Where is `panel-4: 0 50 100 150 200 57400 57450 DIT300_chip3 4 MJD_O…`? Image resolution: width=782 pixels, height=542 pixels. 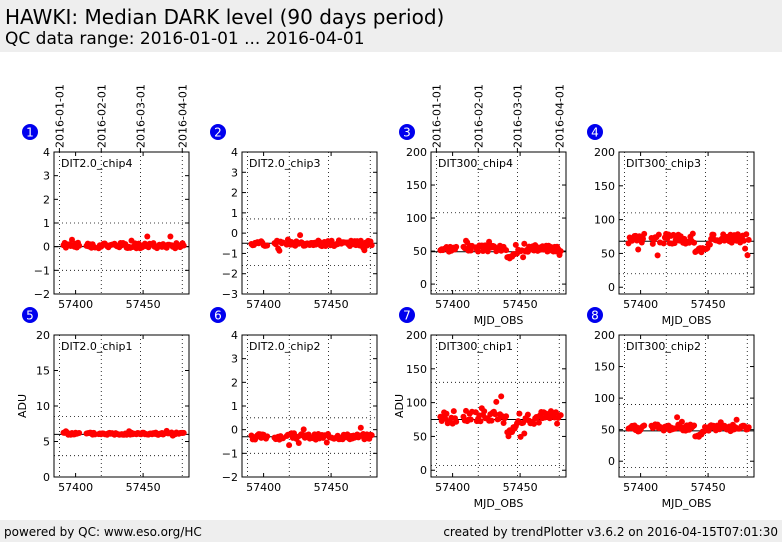 panel-4: 0 50 100 150 200 57400 57450 DIT300_chip3 4 MJD_O… is located at coordinates (671, 225).